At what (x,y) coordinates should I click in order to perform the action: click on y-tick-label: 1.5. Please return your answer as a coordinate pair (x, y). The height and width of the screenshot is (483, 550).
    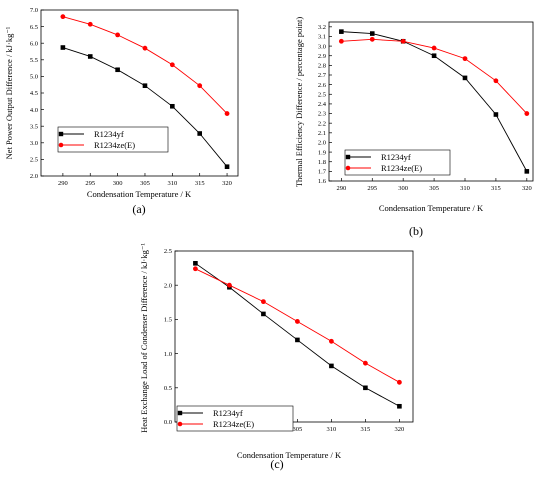
    Looking at the image, I should click on (168, 320).